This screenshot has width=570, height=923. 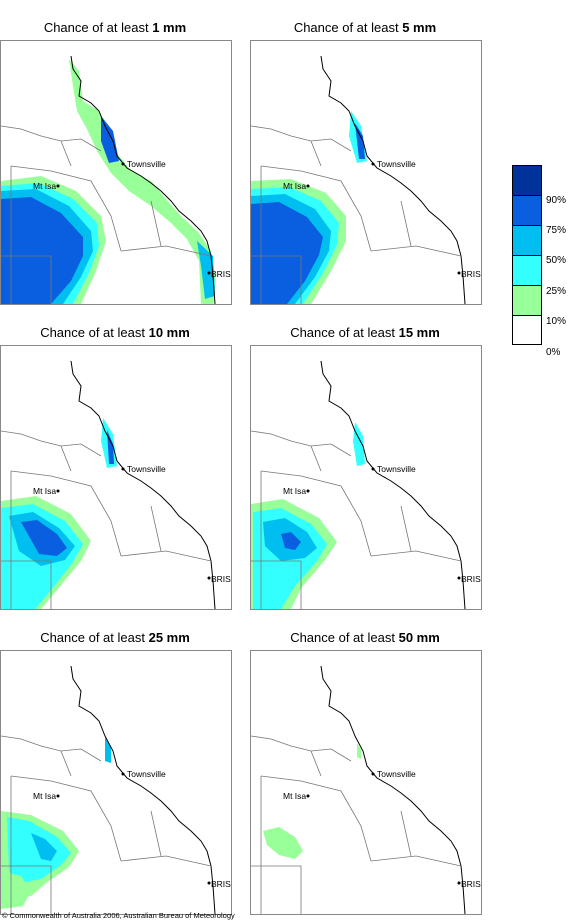 I want to click on panel-title-1mm: Chance of at least 1 mm, so click(x=115, y=27).